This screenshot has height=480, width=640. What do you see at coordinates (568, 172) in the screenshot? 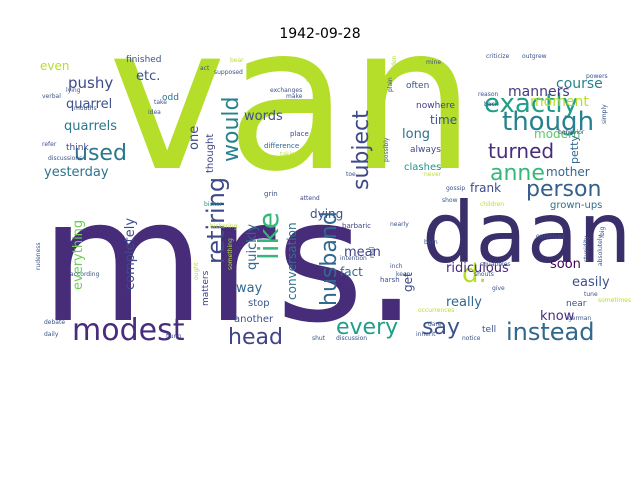
I see `word-mother: mother` at bounding box center [568, 172].